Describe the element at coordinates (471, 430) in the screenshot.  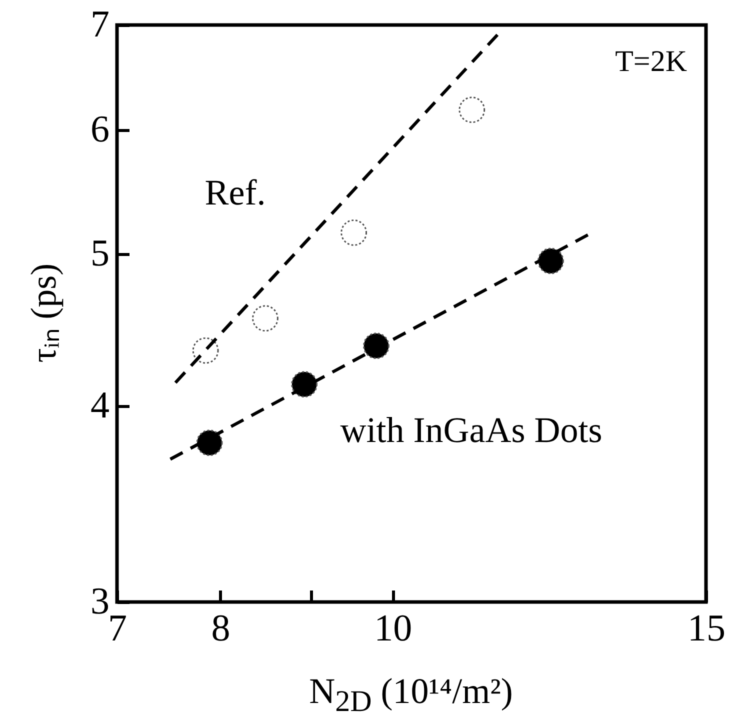
I see `series-label: with InGaAs Dots` at that location.